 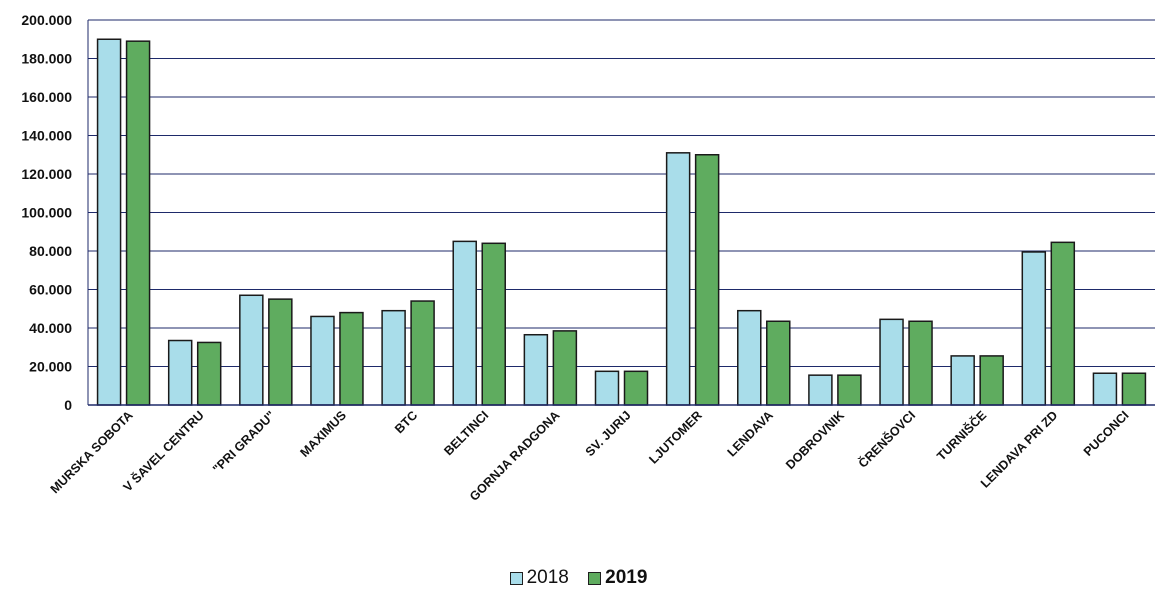 I want to click on y-tick-label: 160.000, so click(x=46, y=97).